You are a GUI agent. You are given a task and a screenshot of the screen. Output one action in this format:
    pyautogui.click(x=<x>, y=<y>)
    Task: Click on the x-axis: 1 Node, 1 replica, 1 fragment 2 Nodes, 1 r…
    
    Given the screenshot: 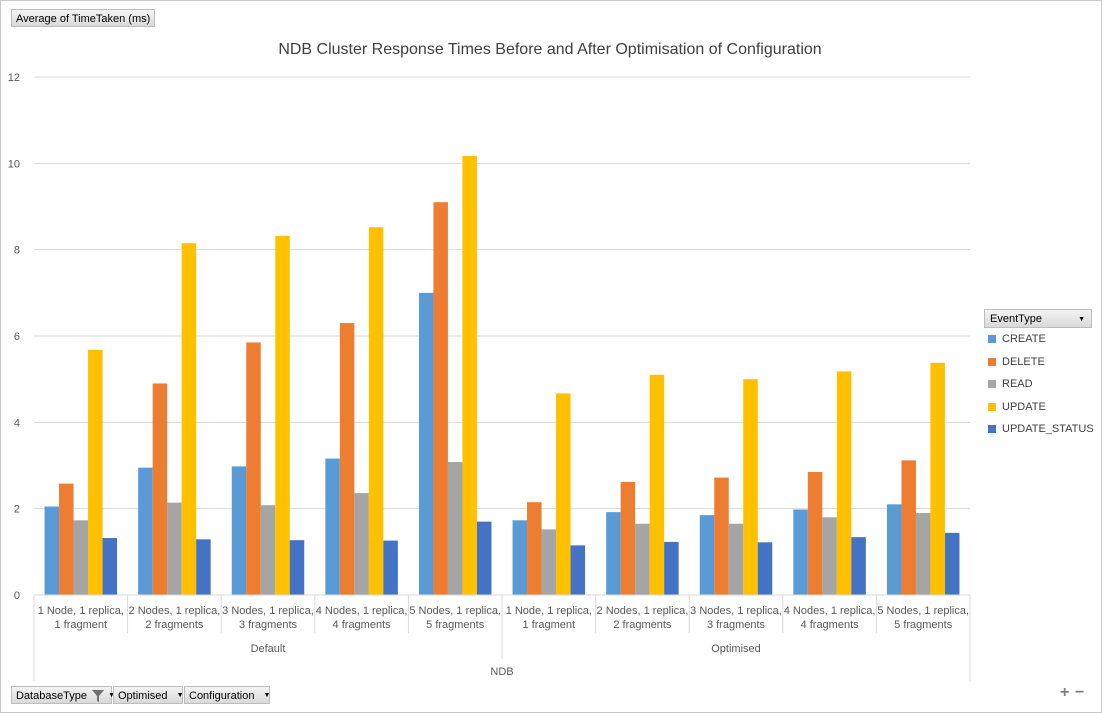 What is the action you would take?
    pyautogui.click(x=502, y=637)
    